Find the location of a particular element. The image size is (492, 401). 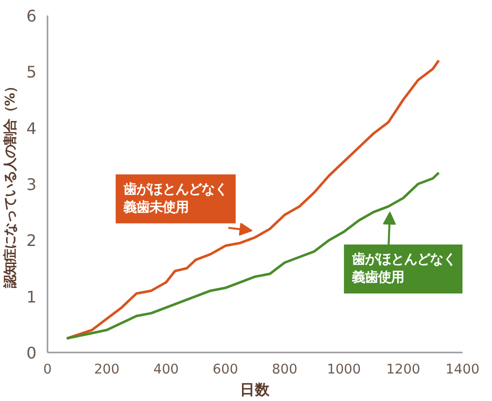

y-tick-label: 2 is located at coordinates (31, 240).